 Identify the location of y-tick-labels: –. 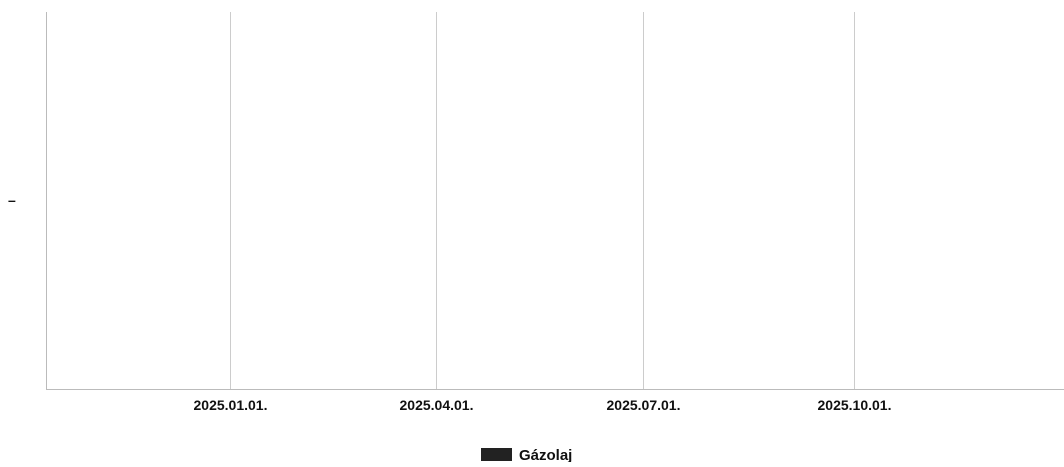
(12, 200).